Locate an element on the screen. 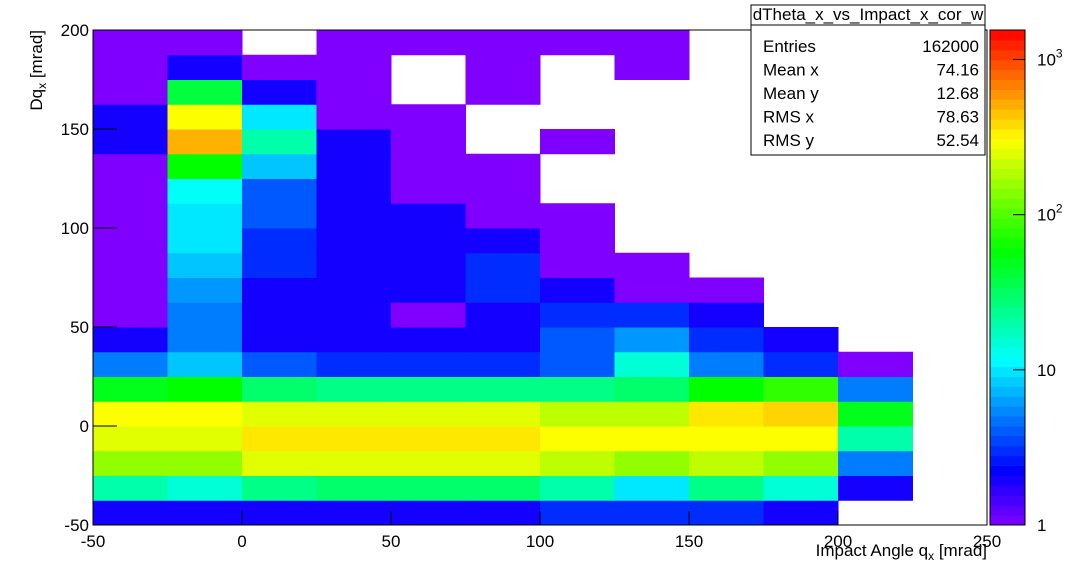 The width and height of the screenshot is (1083, 570). stats-label: RMS y is located at coordinates (789, 140).